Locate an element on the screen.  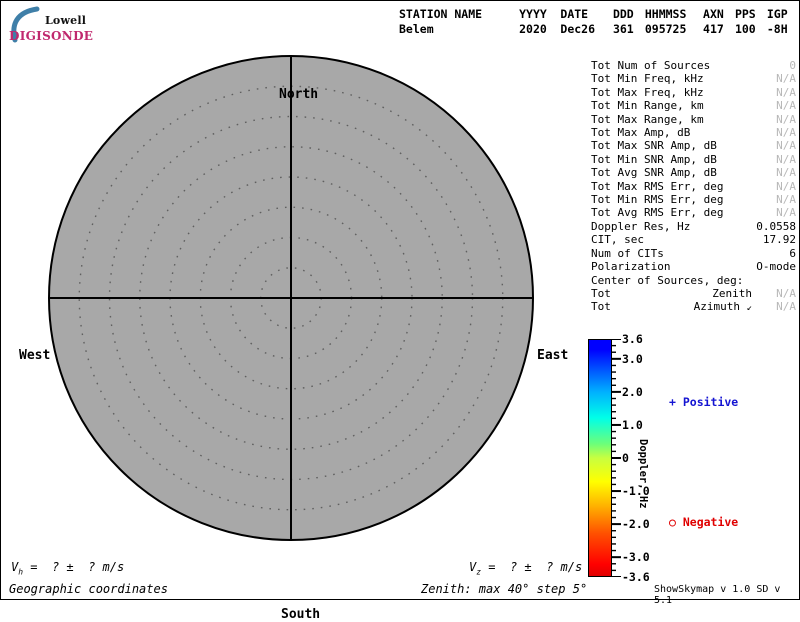
logo-lowell-text: Lowell is located at coordinates (66, 20).